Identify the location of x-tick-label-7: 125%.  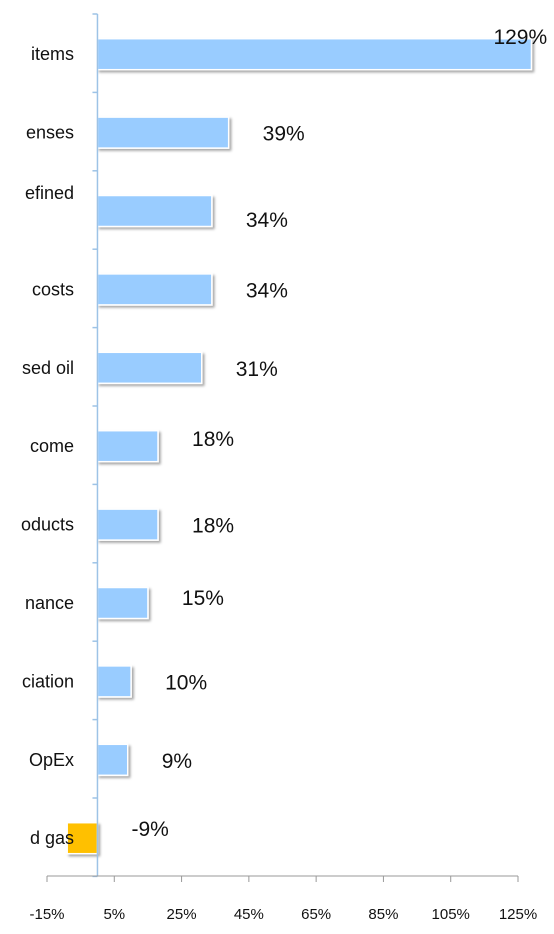
(518, 914).